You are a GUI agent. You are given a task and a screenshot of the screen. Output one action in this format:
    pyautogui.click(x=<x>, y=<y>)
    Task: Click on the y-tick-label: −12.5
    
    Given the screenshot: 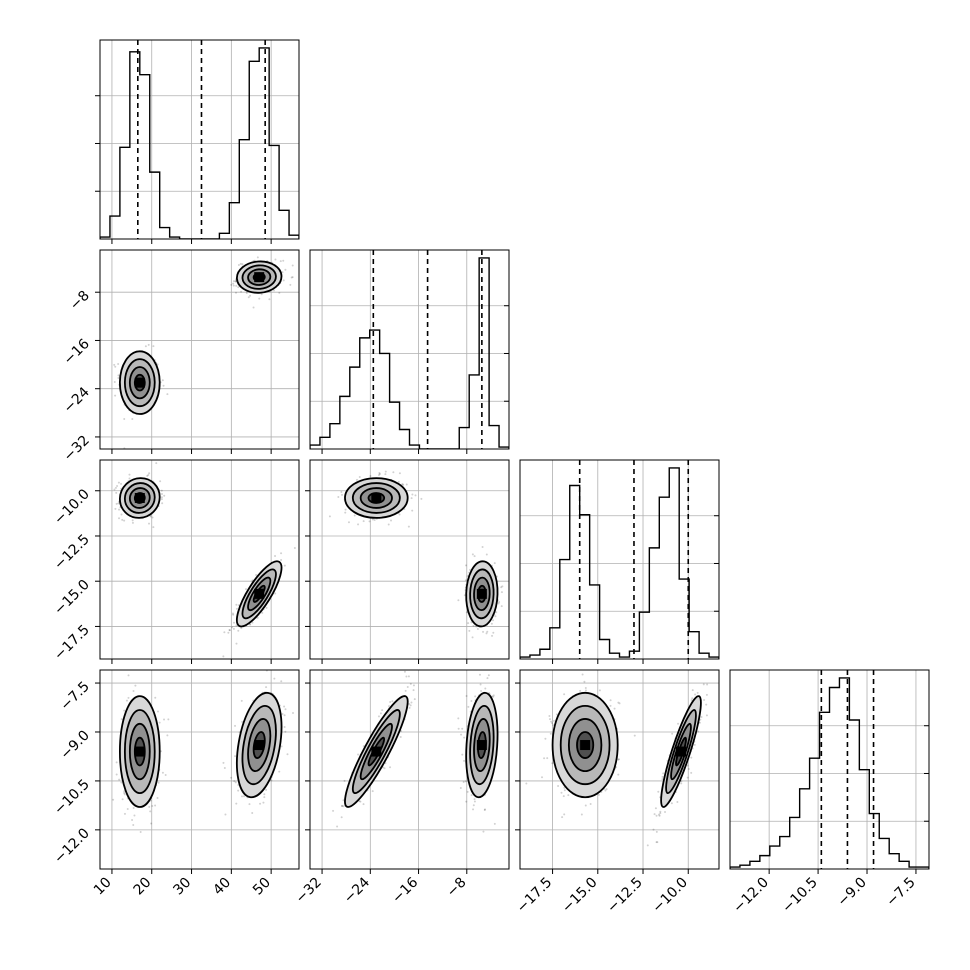 What is the action you would take?
    pyautogui.click(x=72, y=552)
    